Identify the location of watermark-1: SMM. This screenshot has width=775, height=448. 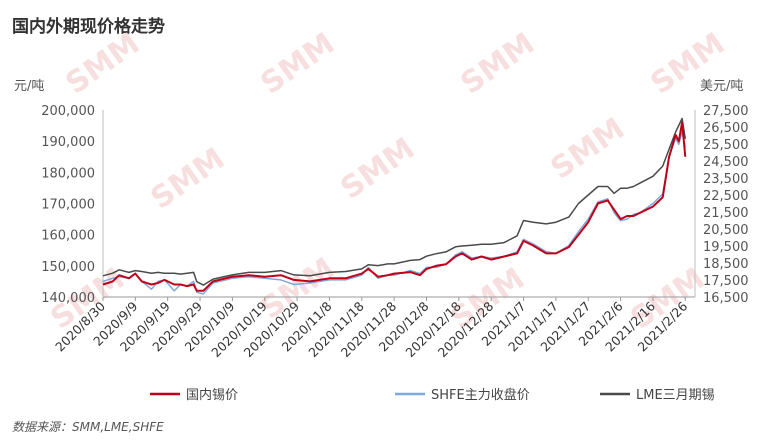
(298, 63).